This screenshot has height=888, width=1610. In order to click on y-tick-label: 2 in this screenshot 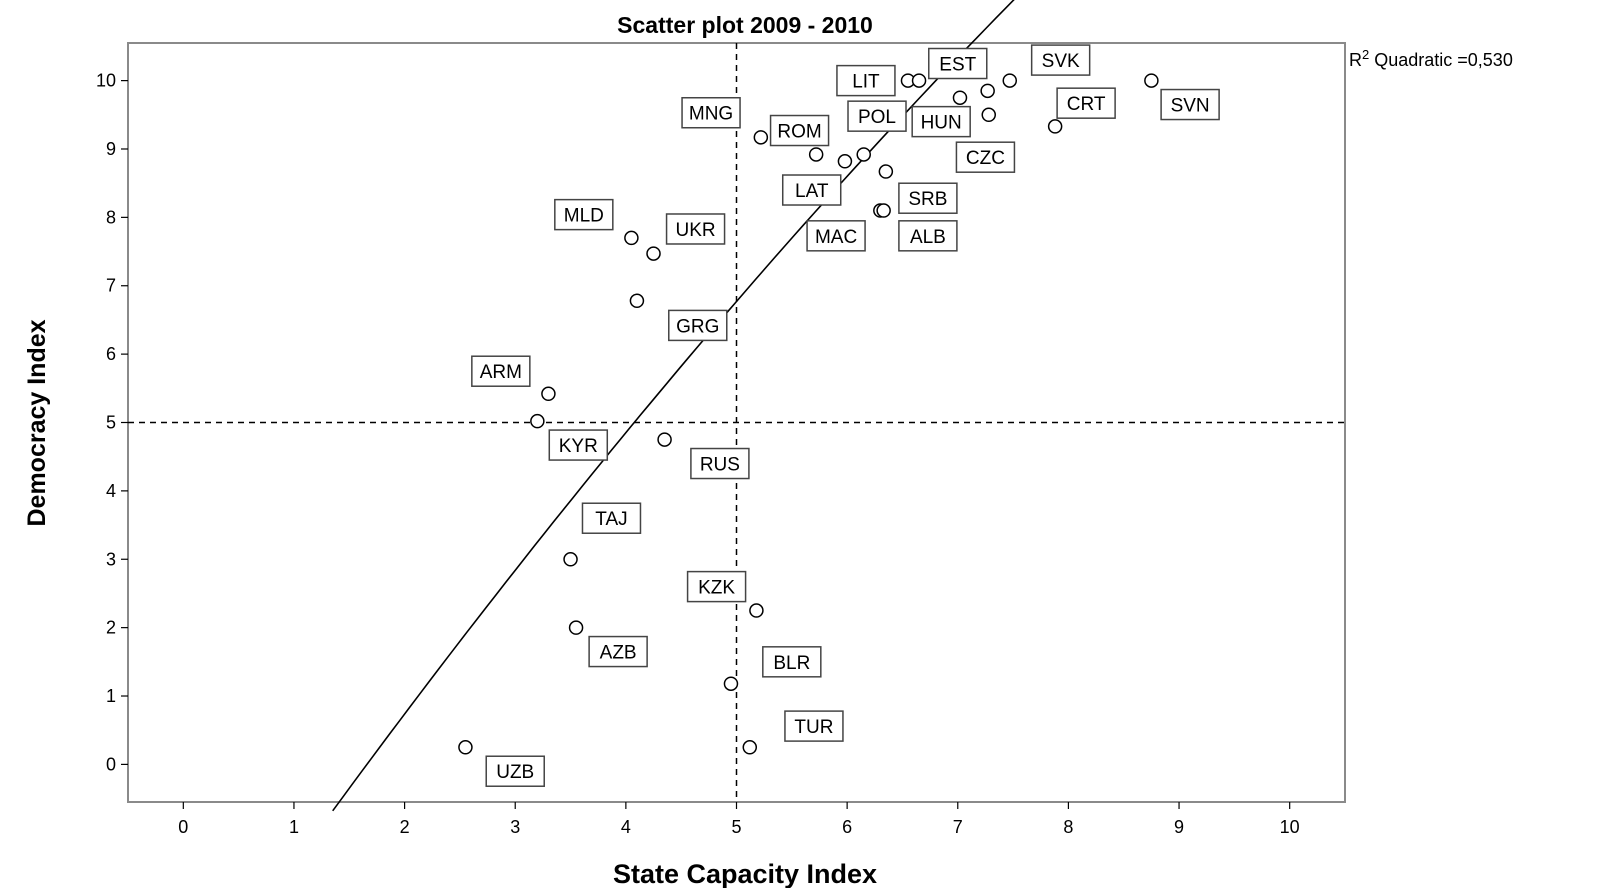, I will do `click(111, 628)`.